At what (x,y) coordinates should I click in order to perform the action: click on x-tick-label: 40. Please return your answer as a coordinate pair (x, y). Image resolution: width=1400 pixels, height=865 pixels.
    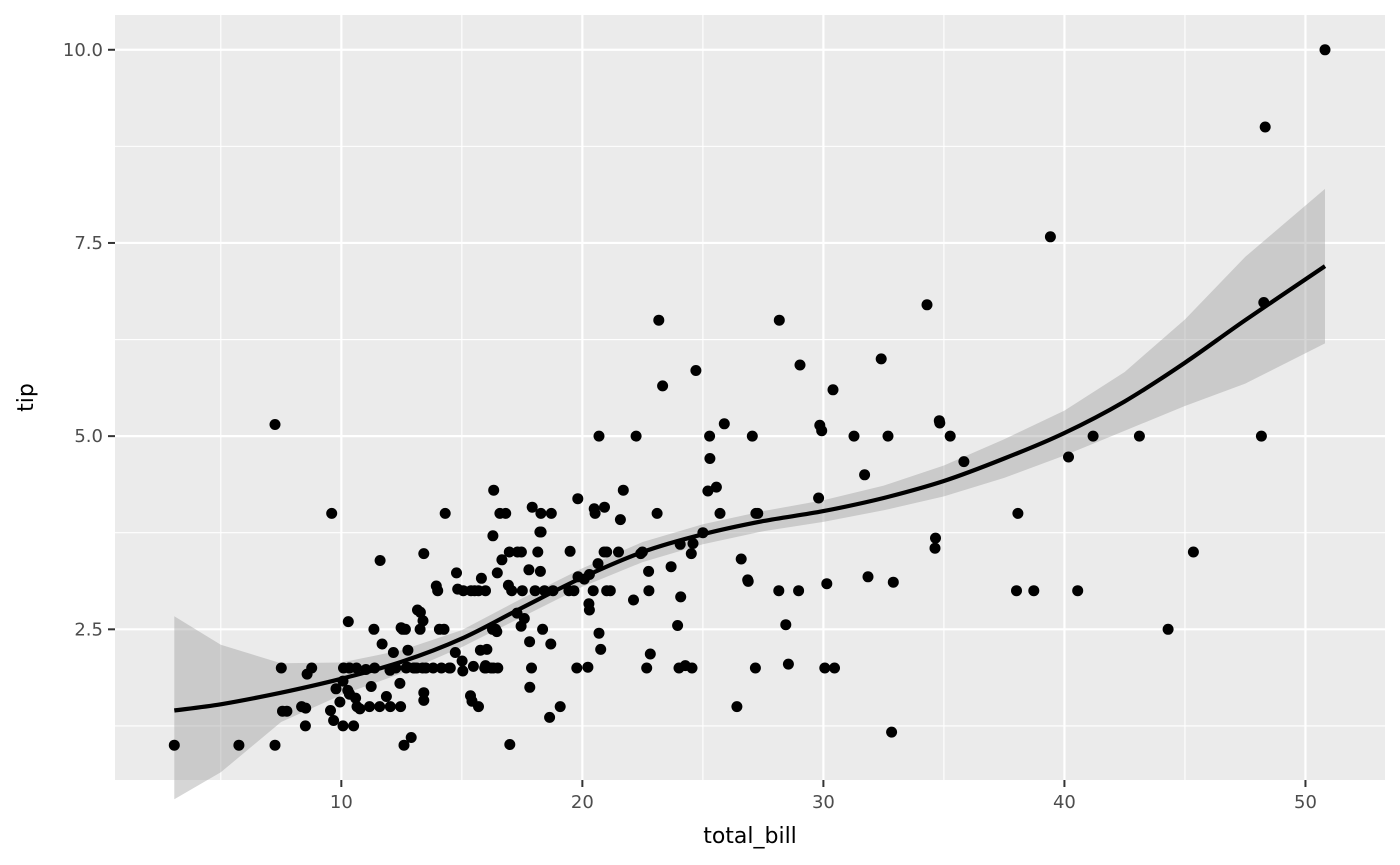
    Looking at the image, I should click on (1064, 802).